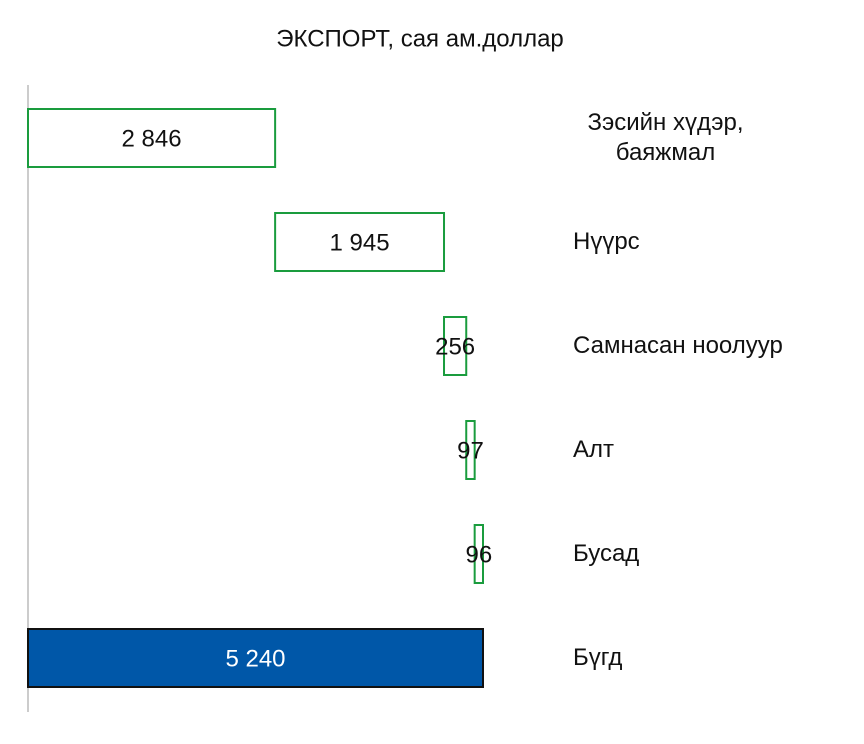  I want to click on value-label: 97, so click(470, 450).